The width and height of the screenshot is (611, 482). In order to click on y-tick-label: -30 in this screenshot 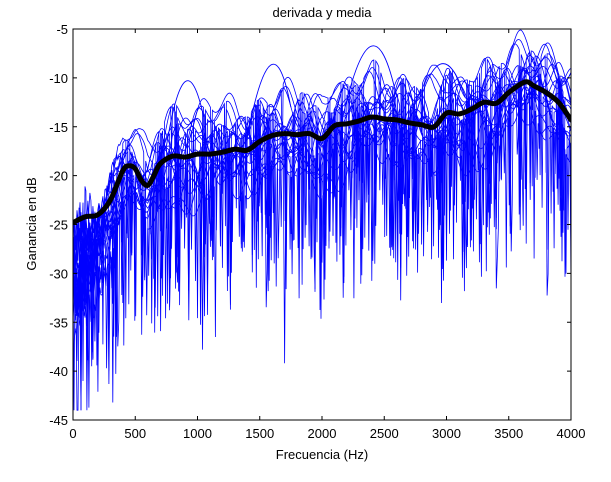, I will do `click(58, 273)`.